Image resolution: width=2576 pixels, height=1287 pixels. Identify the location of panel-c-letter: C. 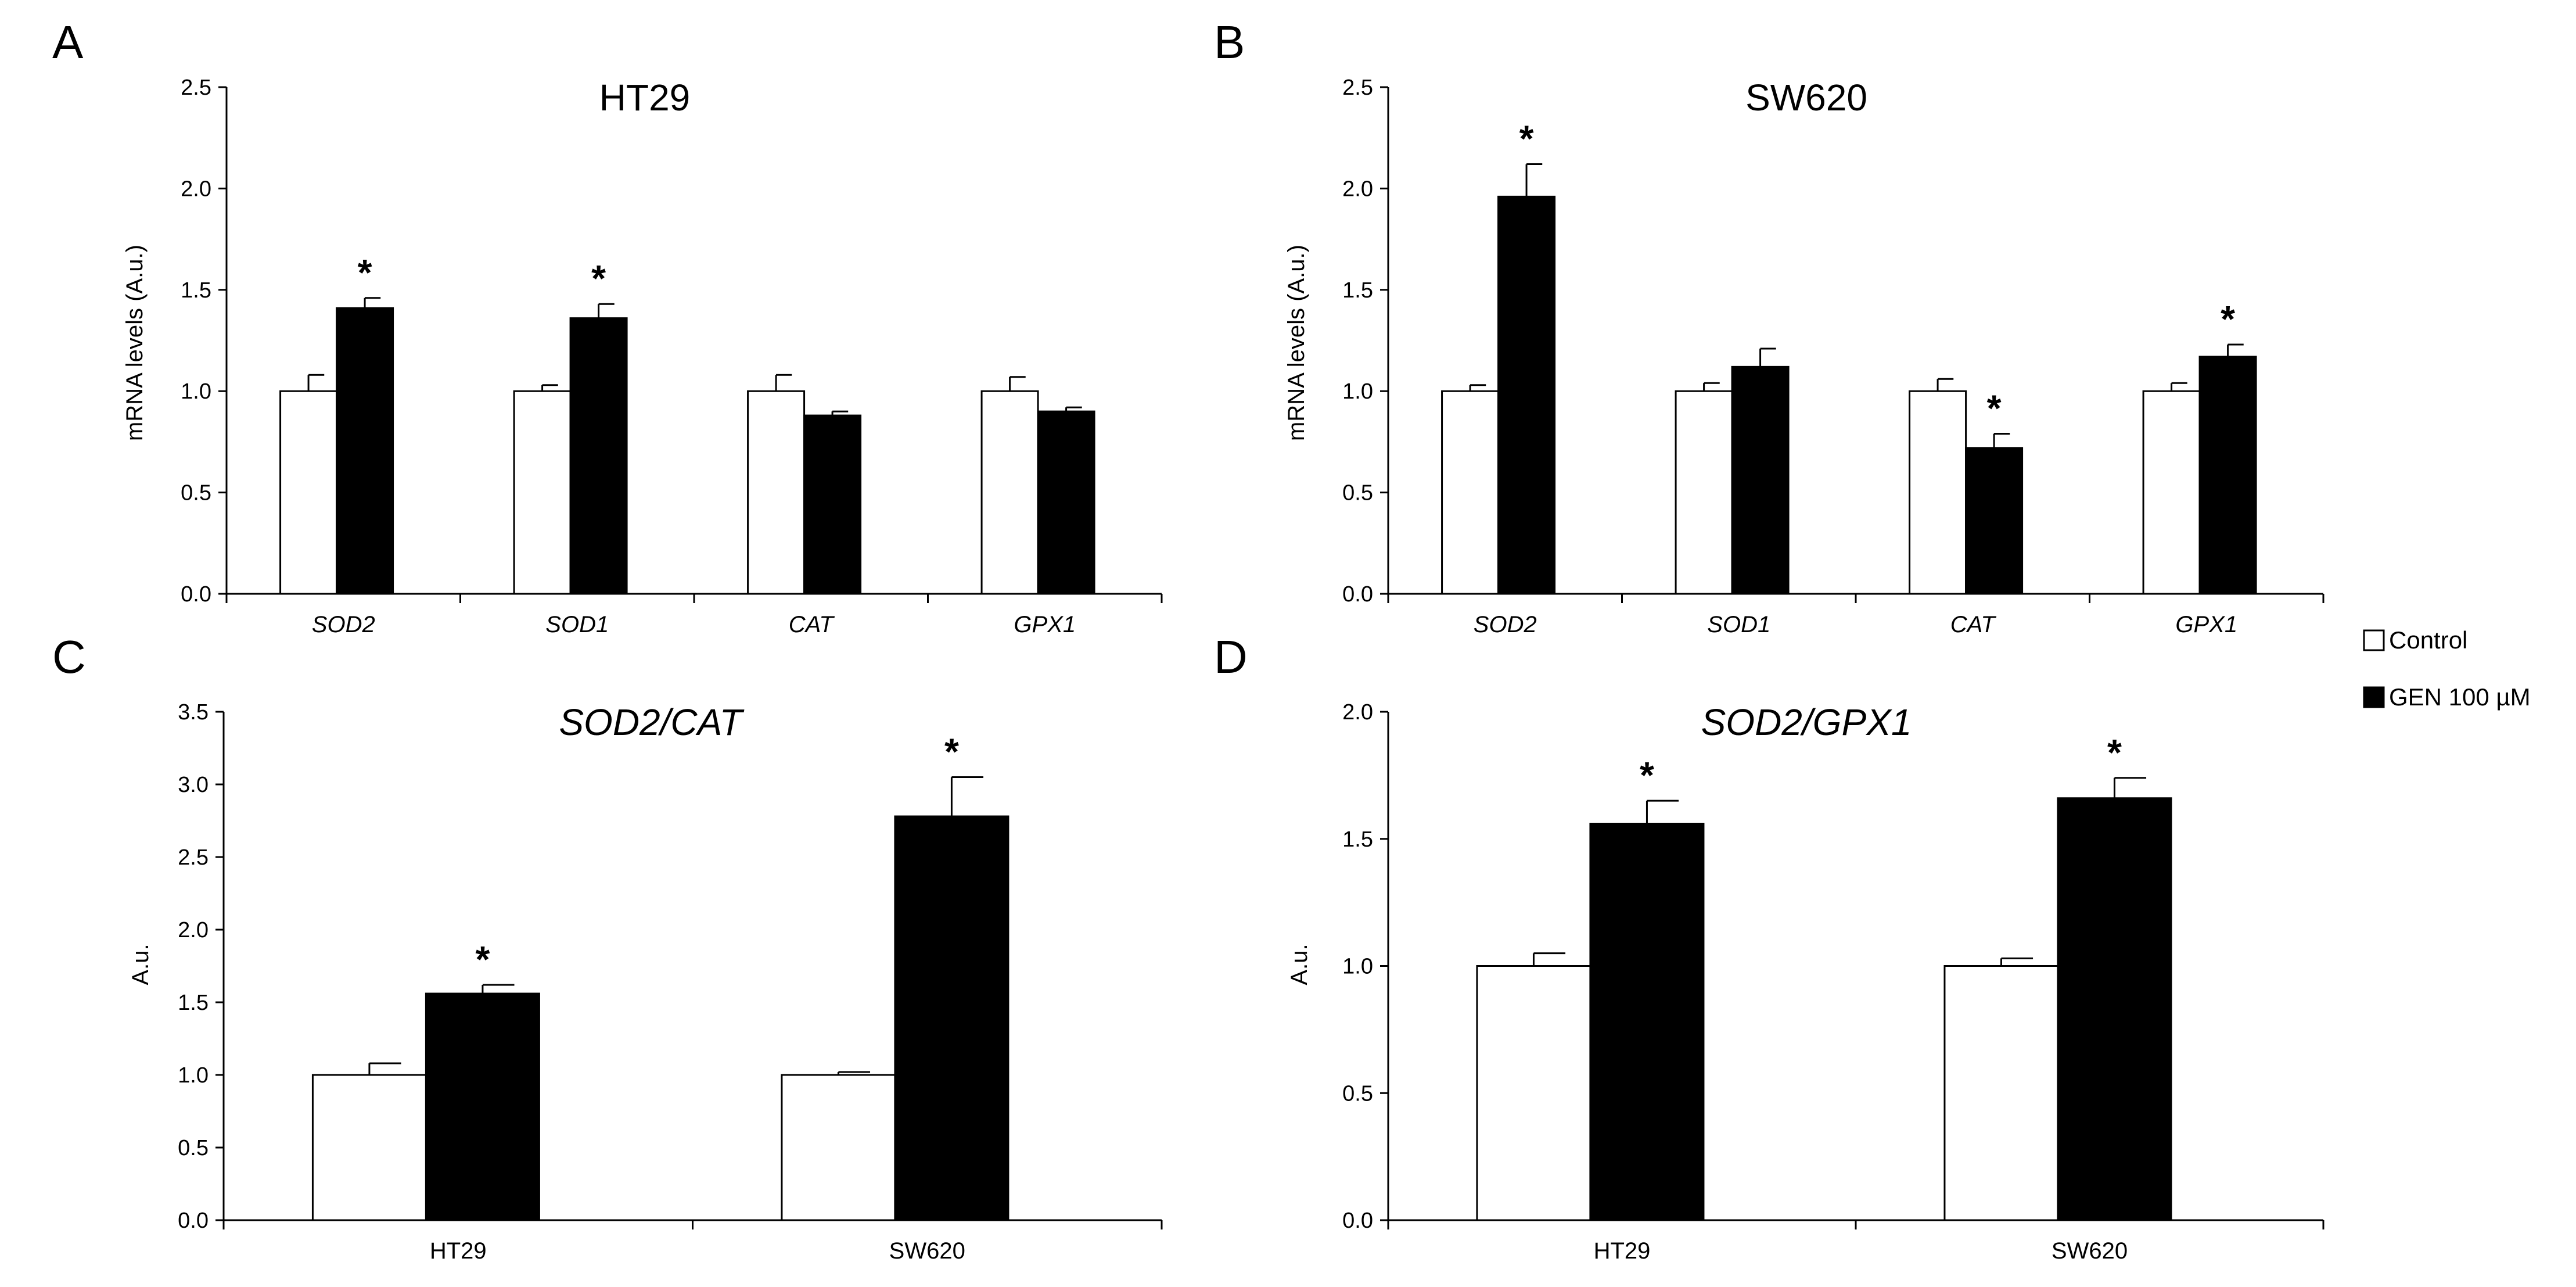
(69, 657).